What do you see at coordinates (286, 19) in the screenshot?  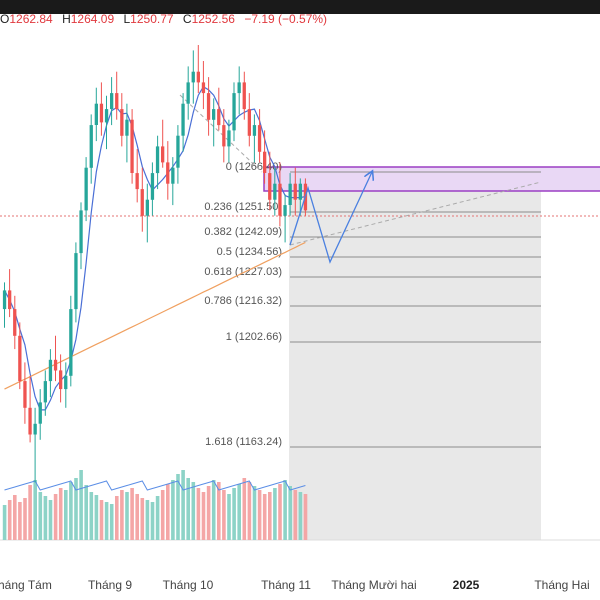 I see `change-value: −7.19 (−0.57%)` at bounding box center [286, 19].